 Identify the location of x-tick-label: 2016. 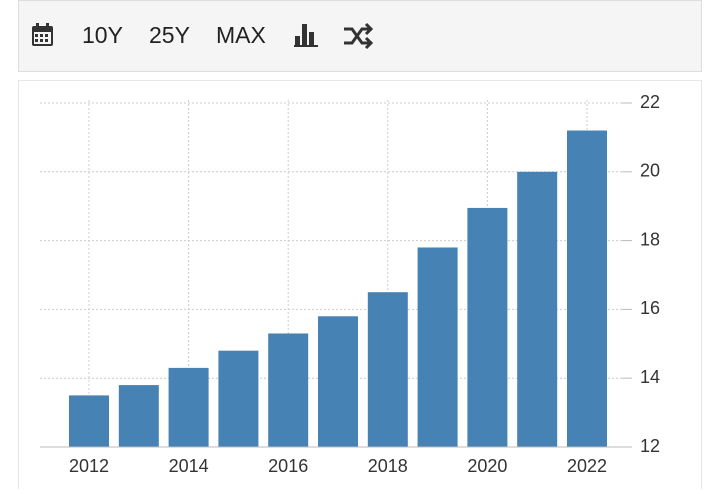
(288, 466).